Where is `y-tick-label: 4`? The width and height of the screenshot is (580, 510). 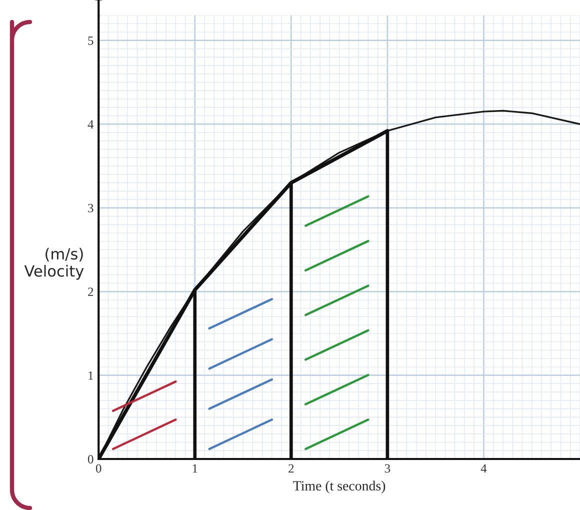 y-tick-label: 4 is located at coordinates (91, 124).